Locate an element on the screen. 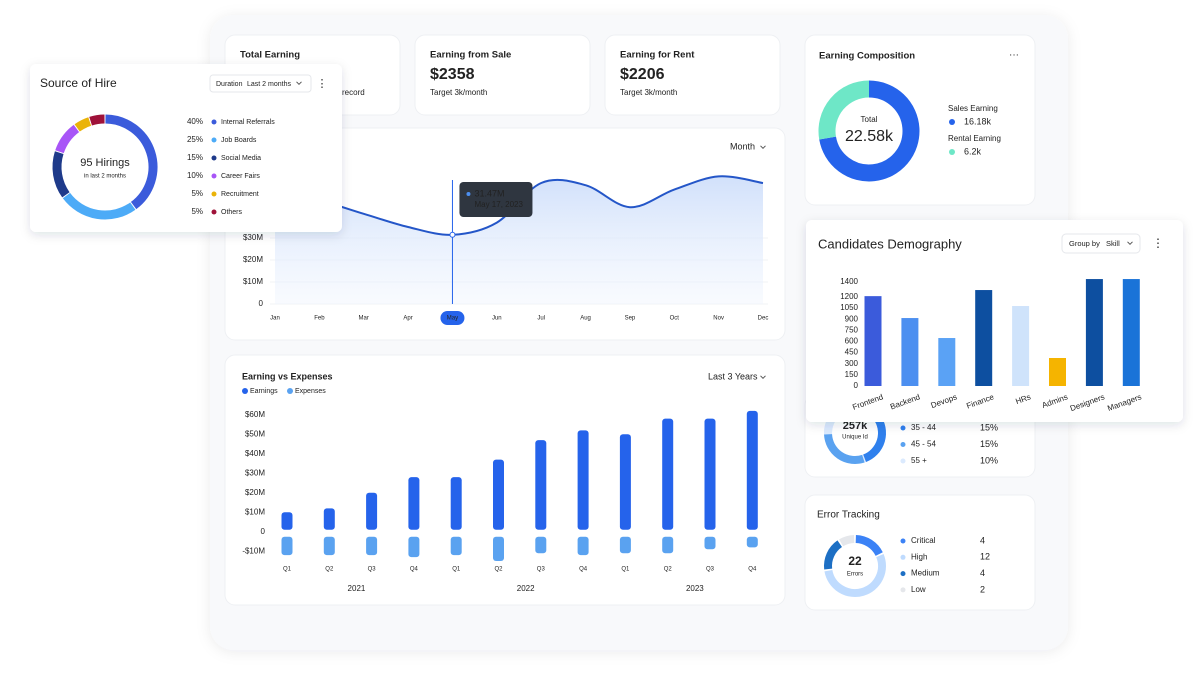 Image resolution: width=1201 pixels, height=679 pixels. legend-label: Recruitment is located at coordinates (240, 194).